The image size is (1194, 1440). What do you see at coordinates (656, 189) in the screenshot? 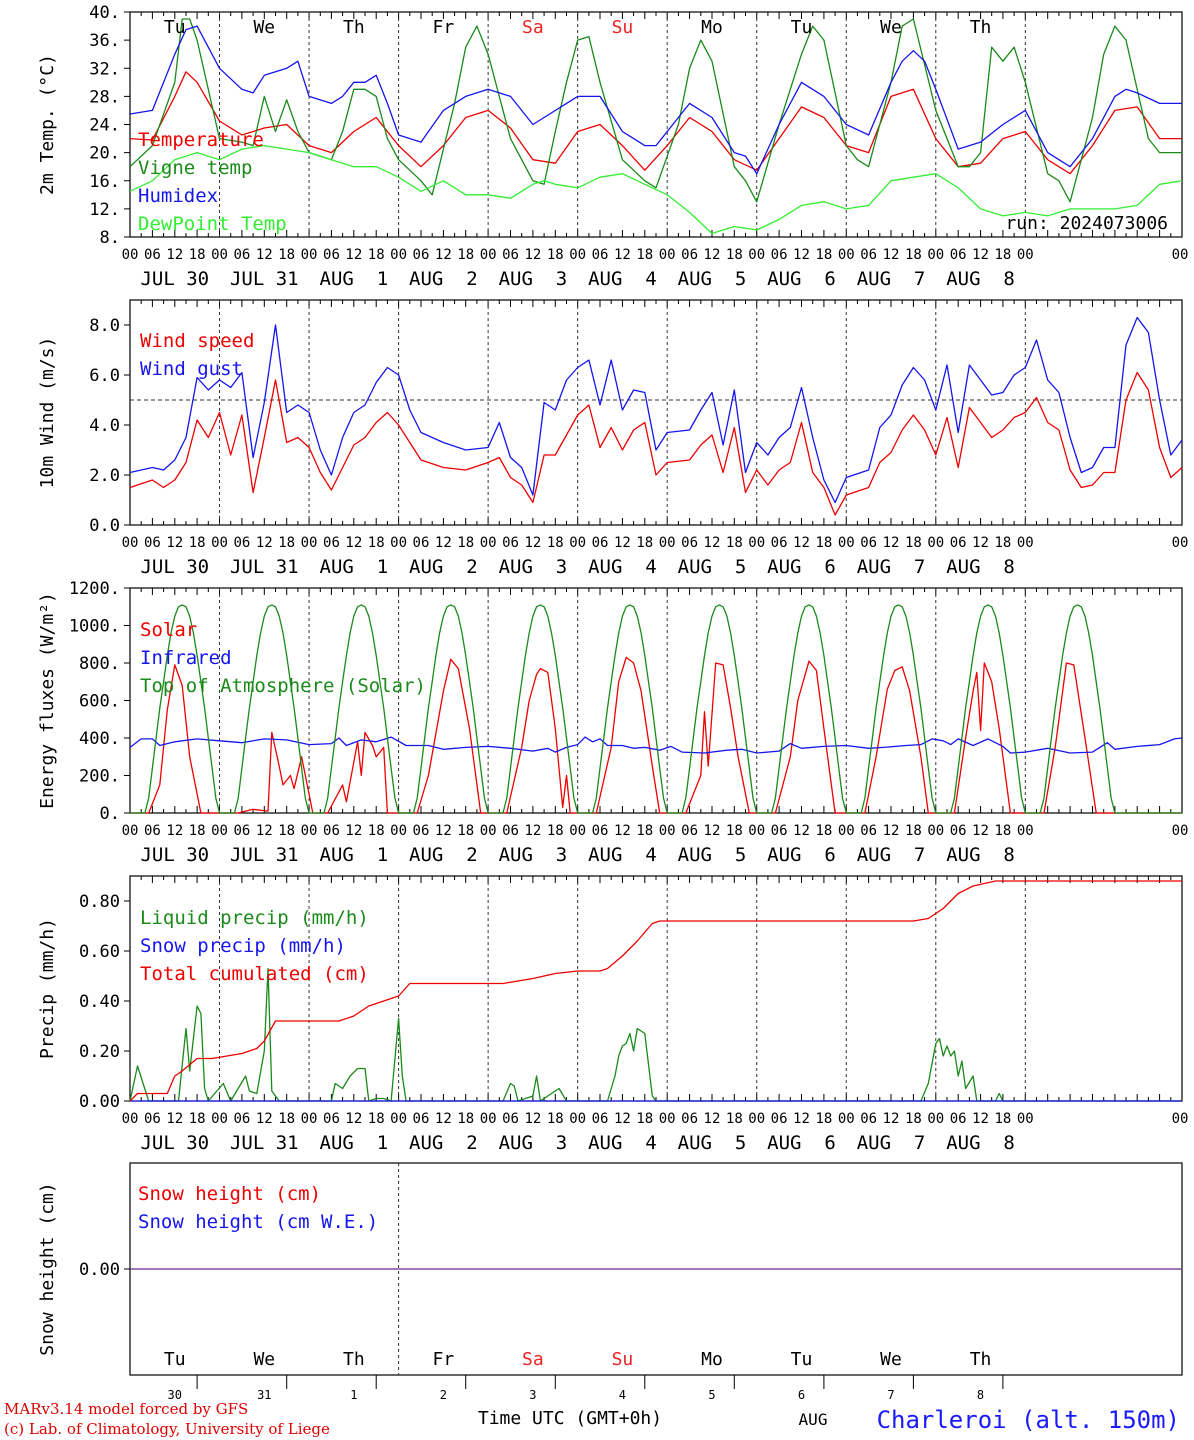
I see `series-line-dewpoint-temp` at bounding box center [656, 189].